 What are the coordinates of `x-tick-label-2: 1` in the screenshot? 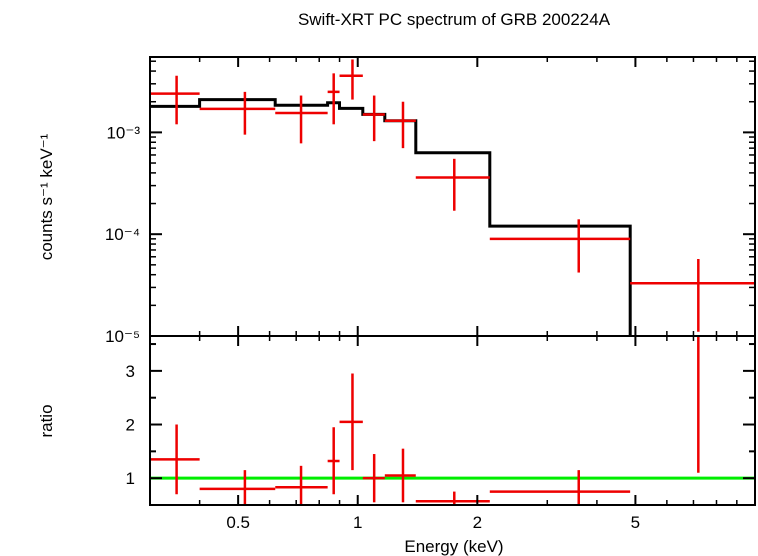 It's located at (357, 522).